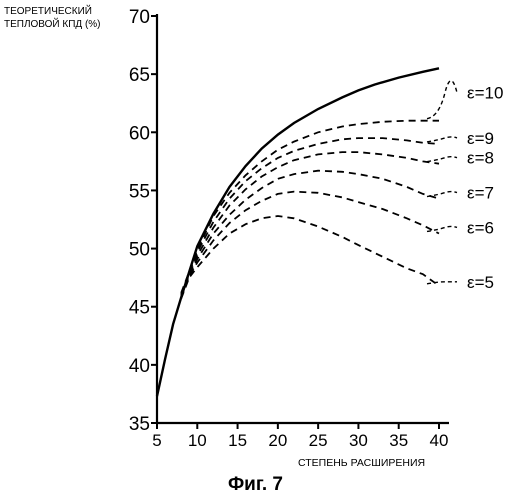 Image resolution: width=511 pixels, height=500 pixels. What do you see at coordinates (480, 227) in the screenshot?
I see `series-label: ε=6` at bounding box center [480, 227].